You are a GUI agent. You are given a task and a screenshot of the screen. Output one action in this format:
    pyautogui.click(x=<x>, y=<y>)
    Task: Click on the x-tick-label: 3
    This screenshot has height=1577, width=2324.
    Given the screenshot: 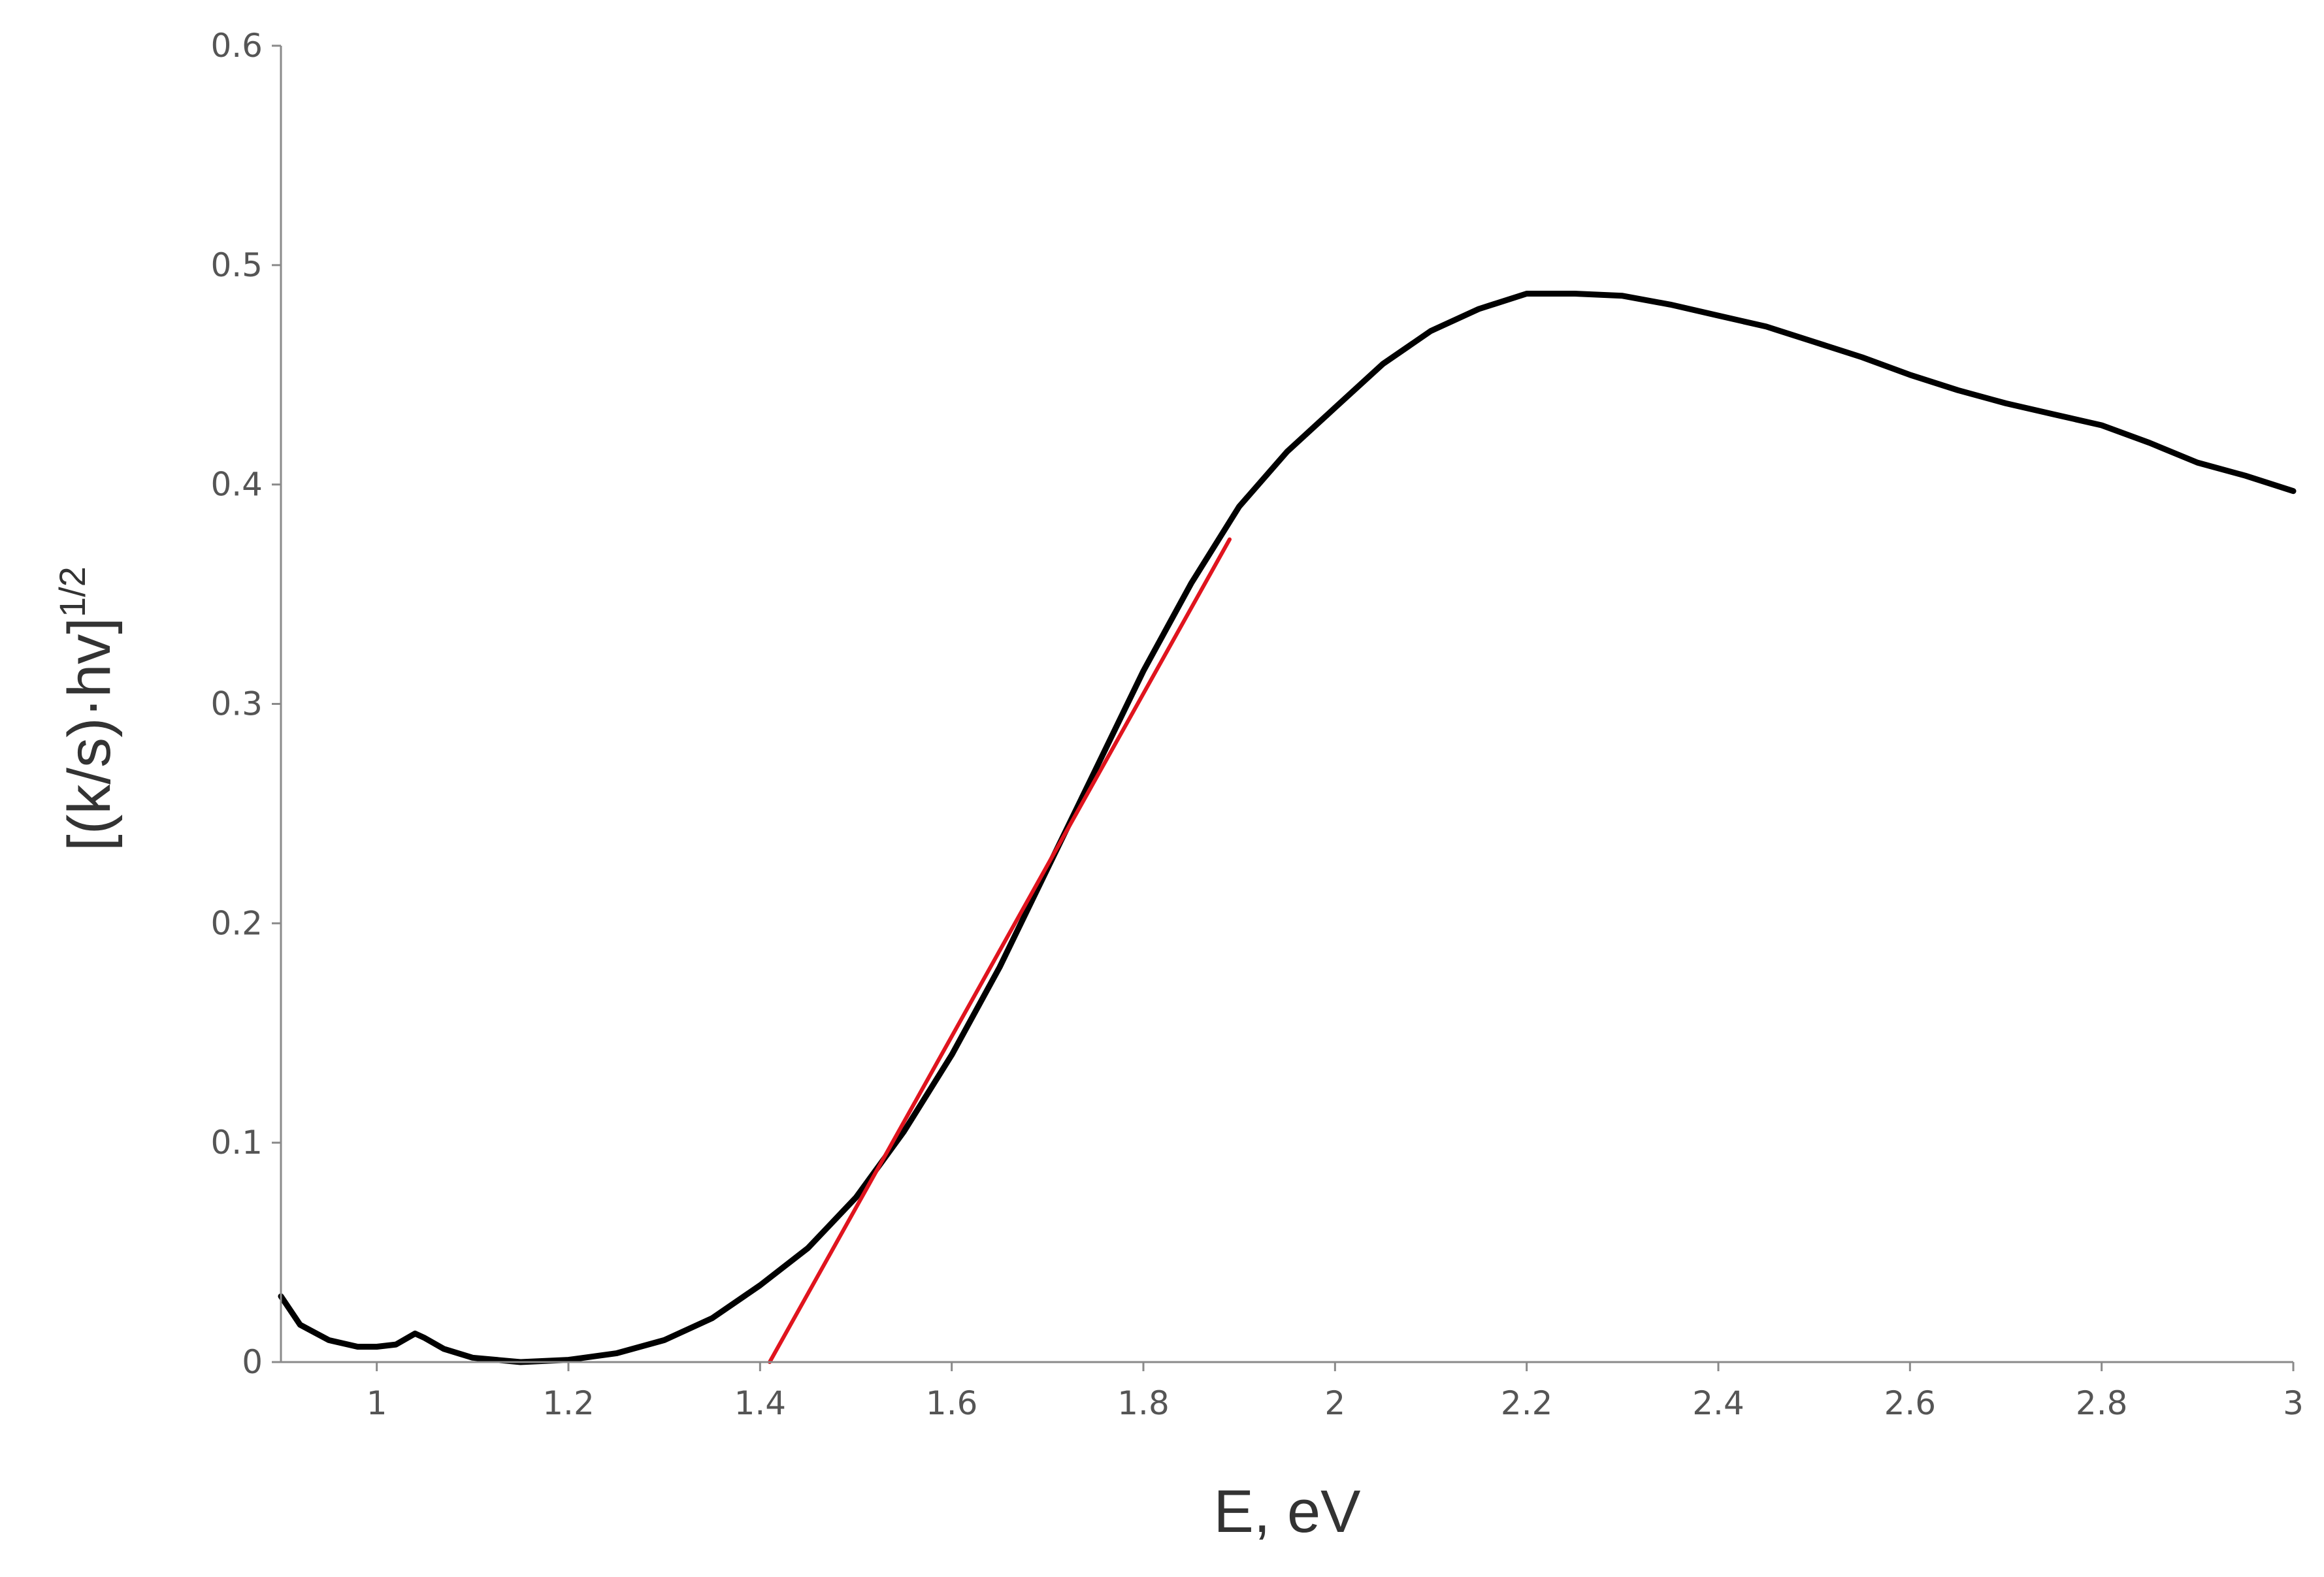 What is the action you would take?
    pyautogui.click(x=2293, y=1403)
    